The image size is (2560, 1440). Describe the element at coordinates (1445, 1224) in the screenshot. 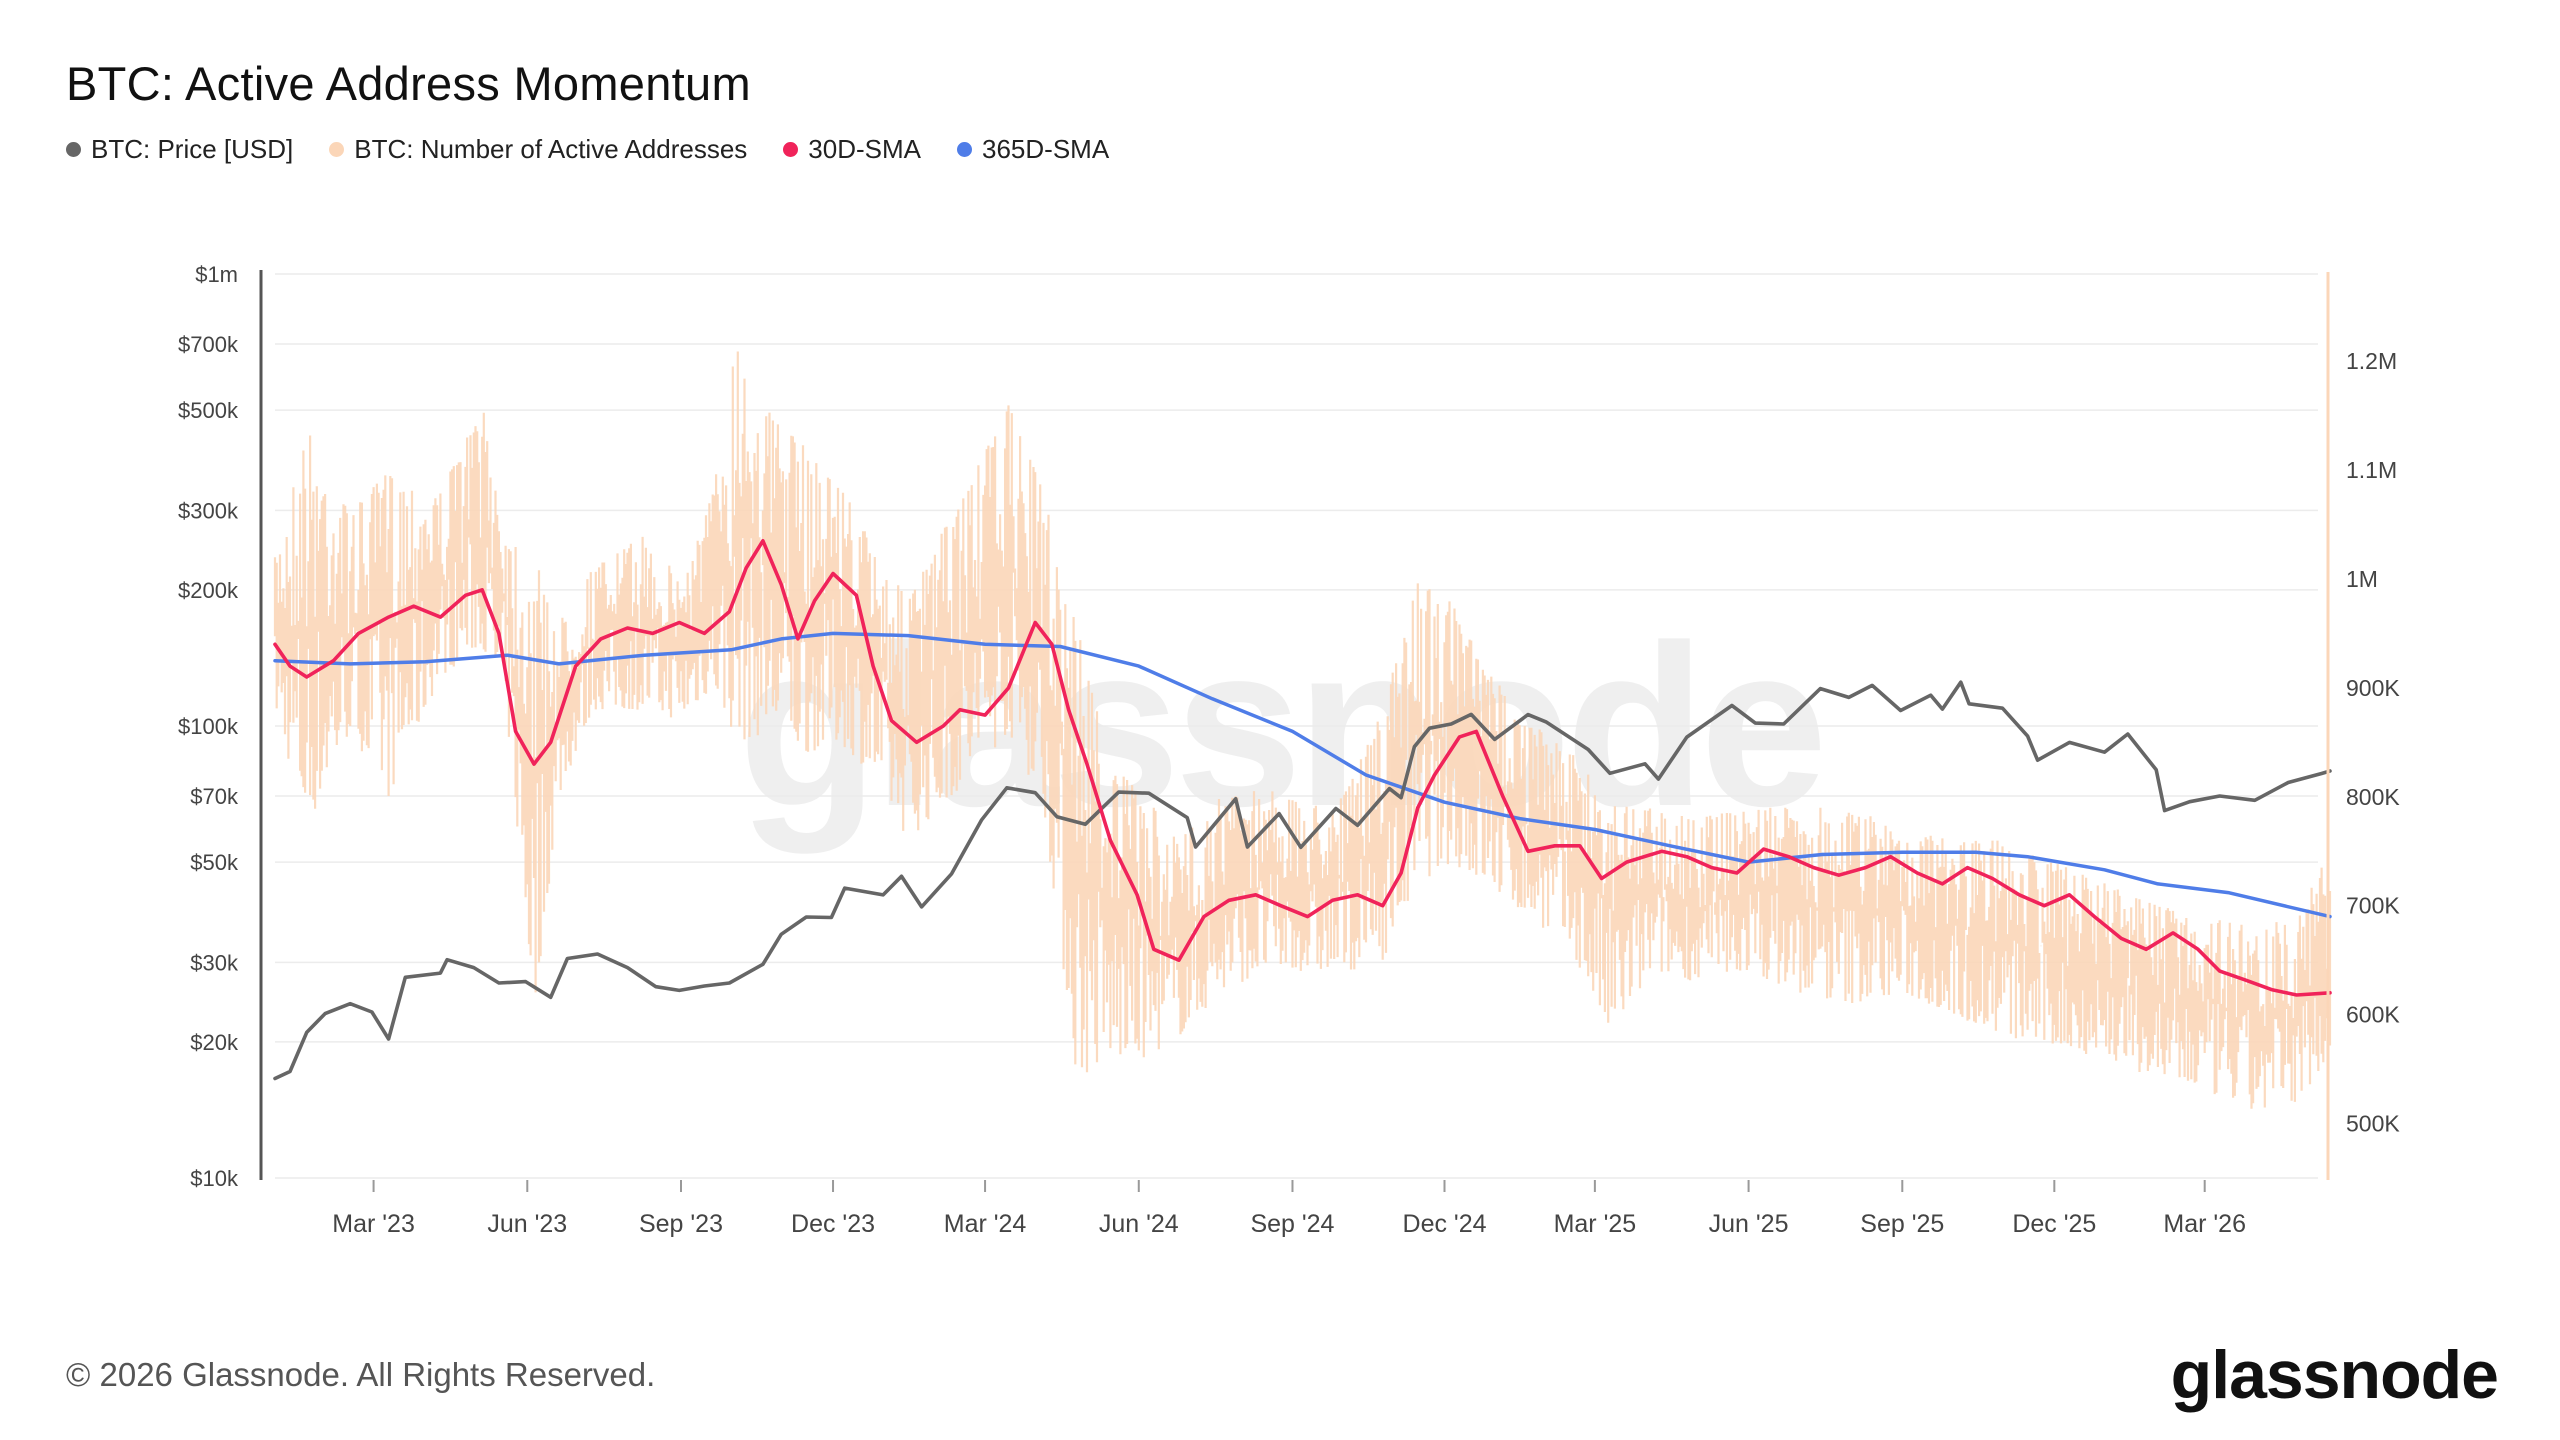

I see `x-tick-label: Dec '24` at that location.